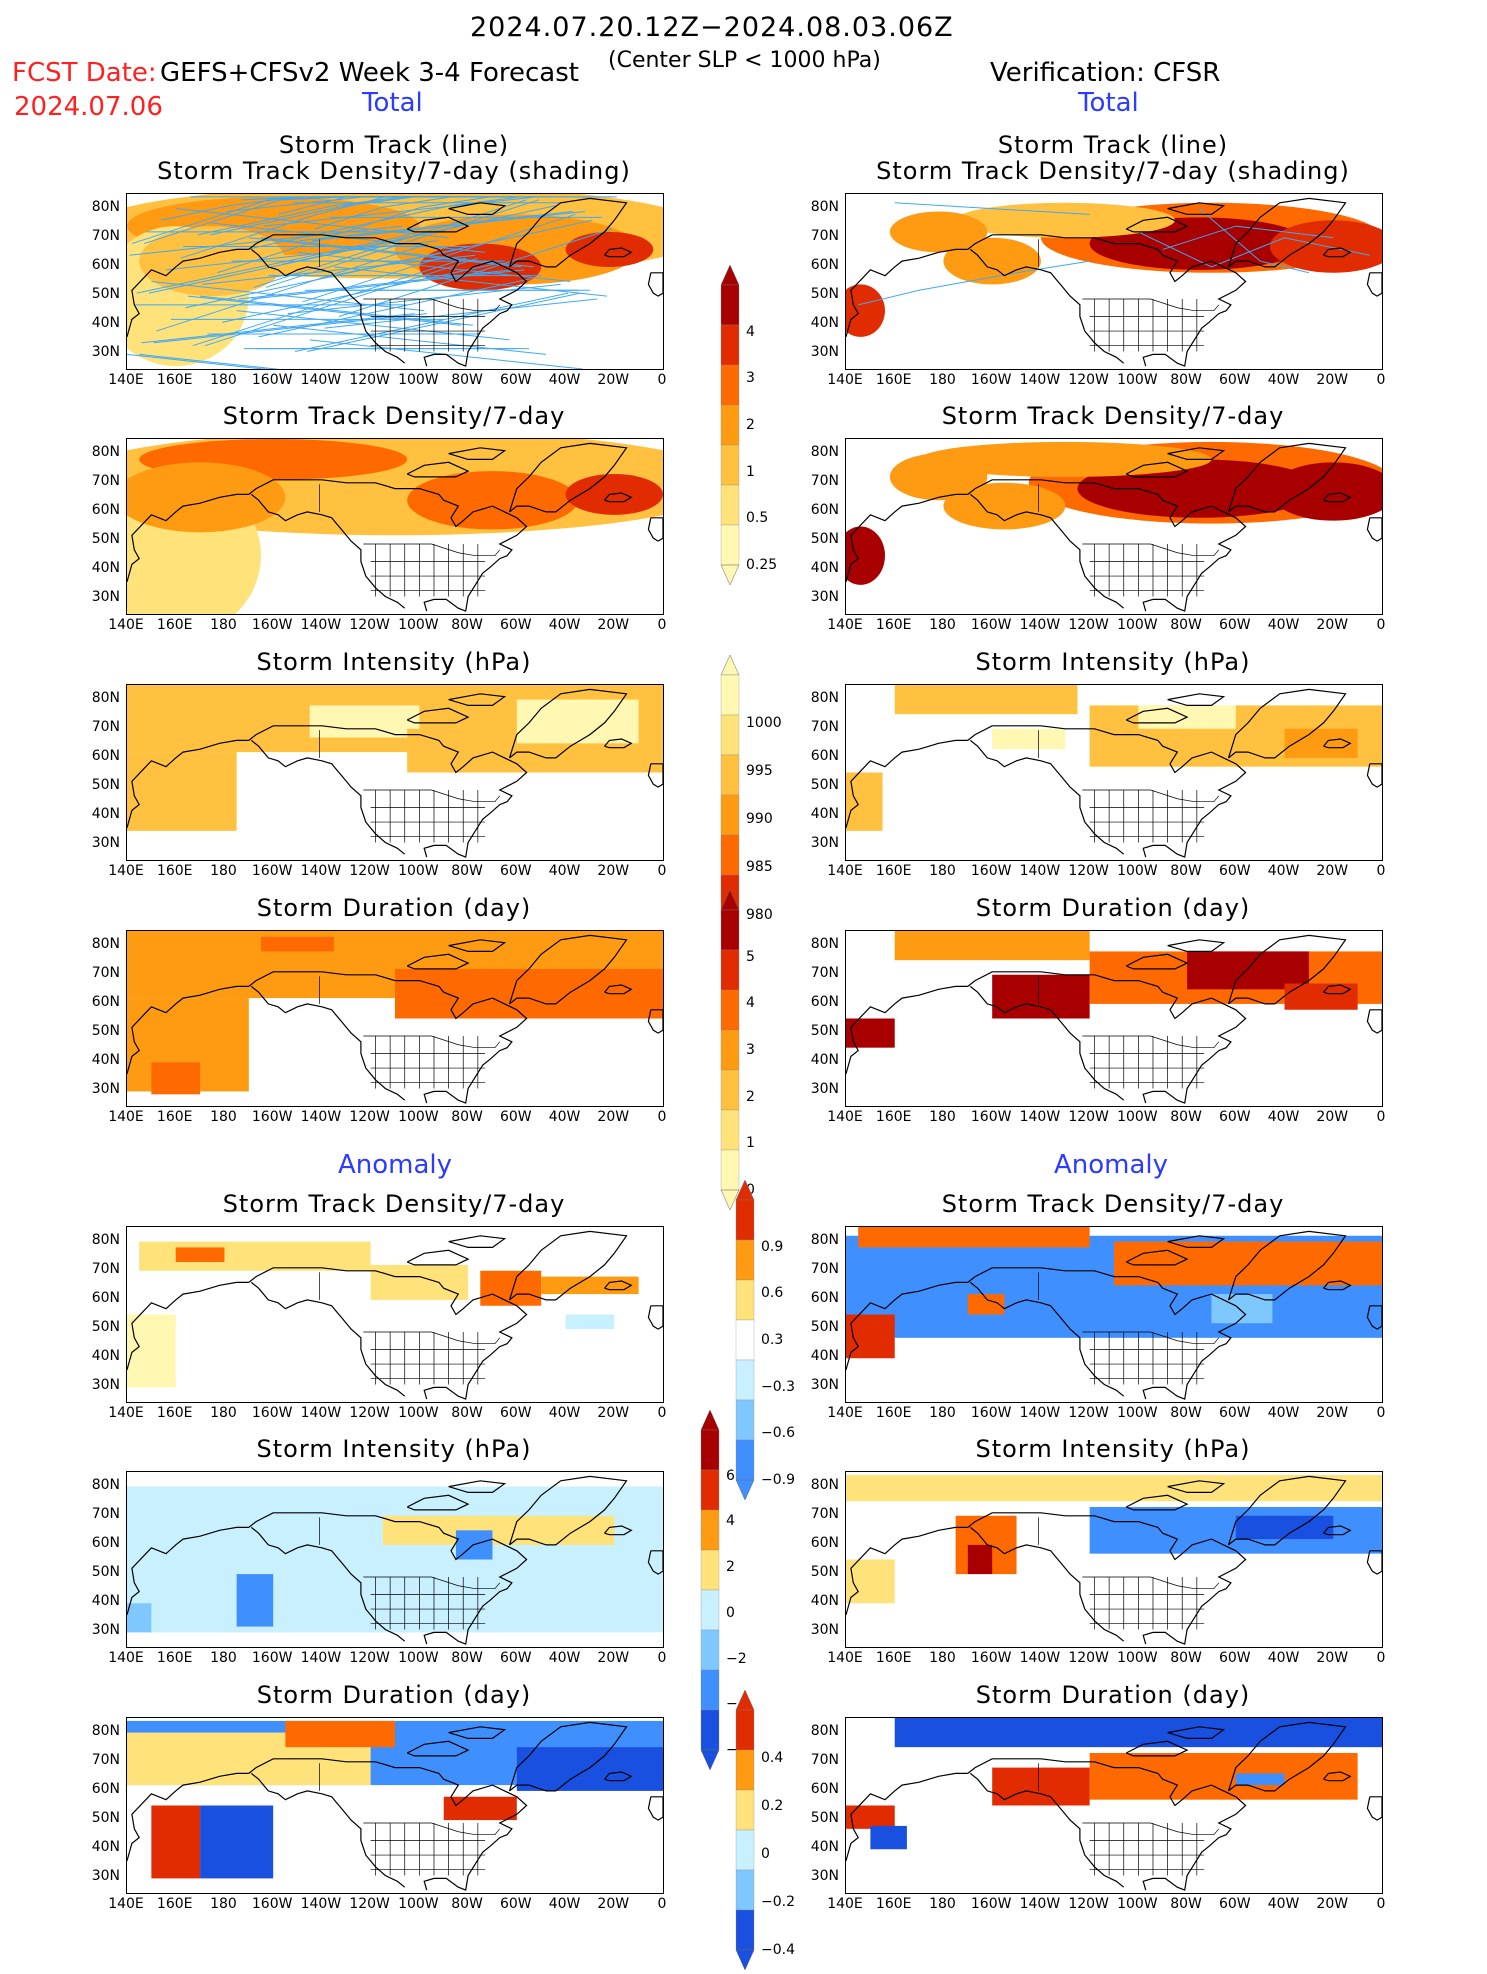 The height and width of the screenshot is (1974, 1487). What do you see at coordinates (394, 1449) in the screenshot?
I see `panel-title: Storm Intensity (hPa)` at bounding box center [394, 1449].